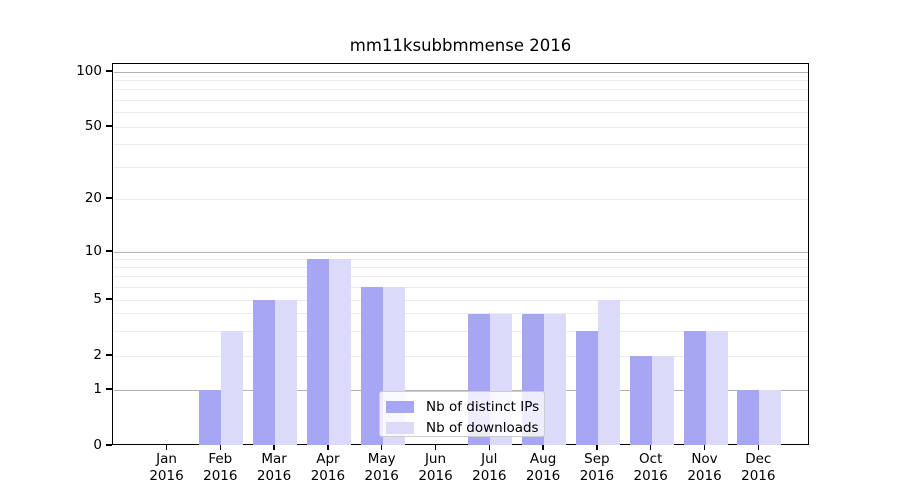 The height and width of the screenshot is (500, 900). I want to click on legend-swatch-downloads, so click(400, 427).